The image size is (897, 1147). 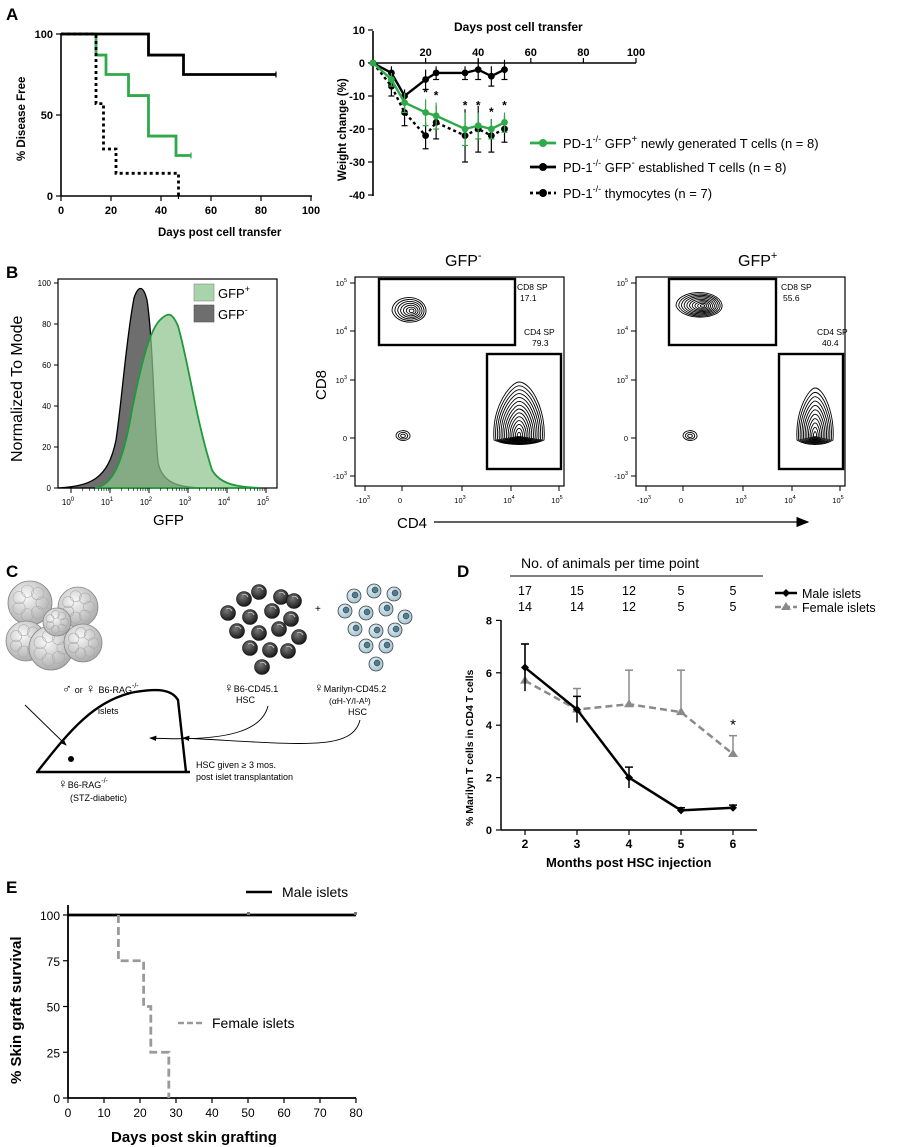 What do you see at coordinates (447, 312) in the screenshot?
I see `cd8-sp-gate` at bounding box center [447, 312].